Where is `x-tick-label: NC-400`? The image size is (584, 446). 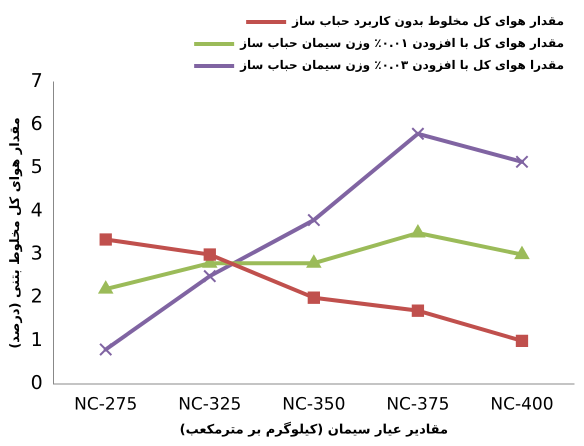
x-tick-label: NC-400 is located at coordinates (522, 404).